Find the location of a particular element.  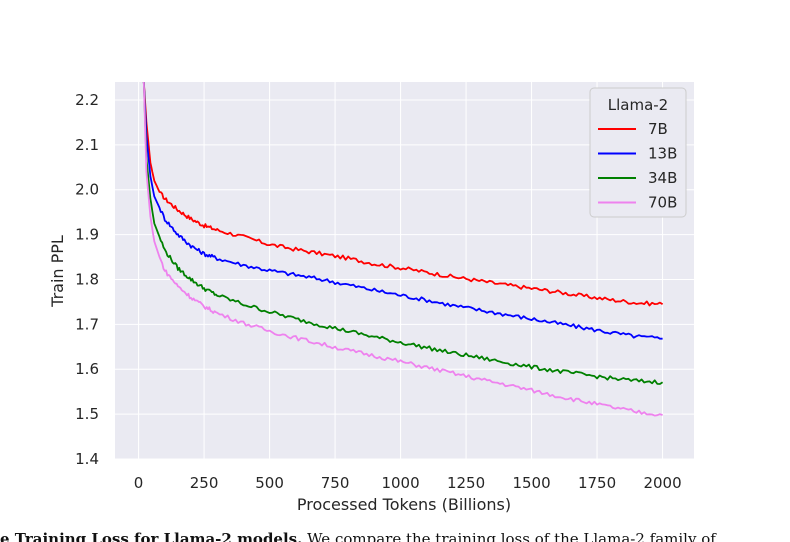

y-tick-label: 1.8 is located at coordinates (87, 279).